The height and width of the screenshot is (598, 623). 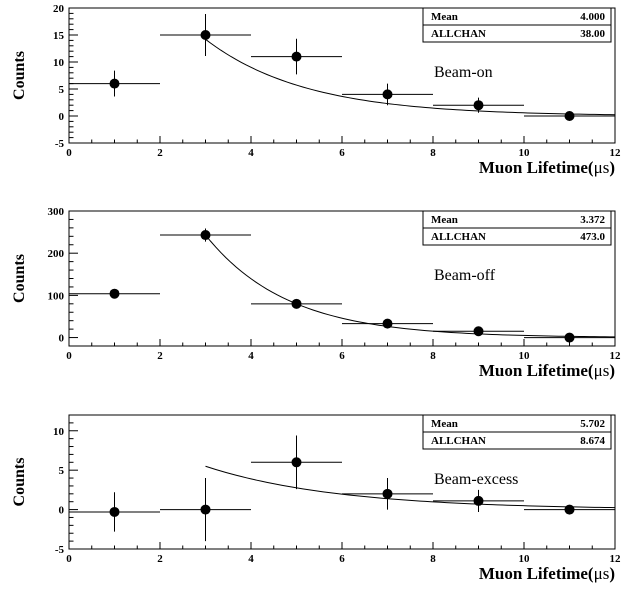 I want to click on stats-box: Mean 4.000 ALLCHAN 38.00, so click(x=517, y=25).